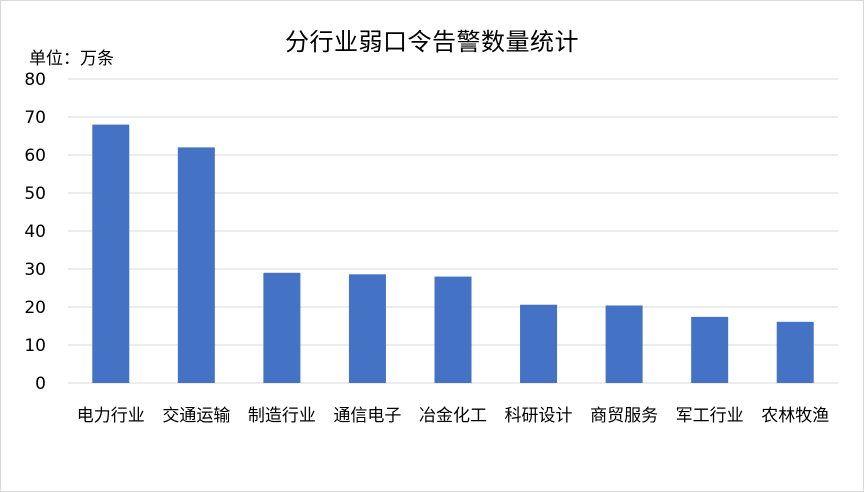 The width and height of the screenshot is (864, 492). What do you see at coordinates (35, 194) in the screenshot?
I see `y-tick-label: 50` at bounding box center [35, 194].